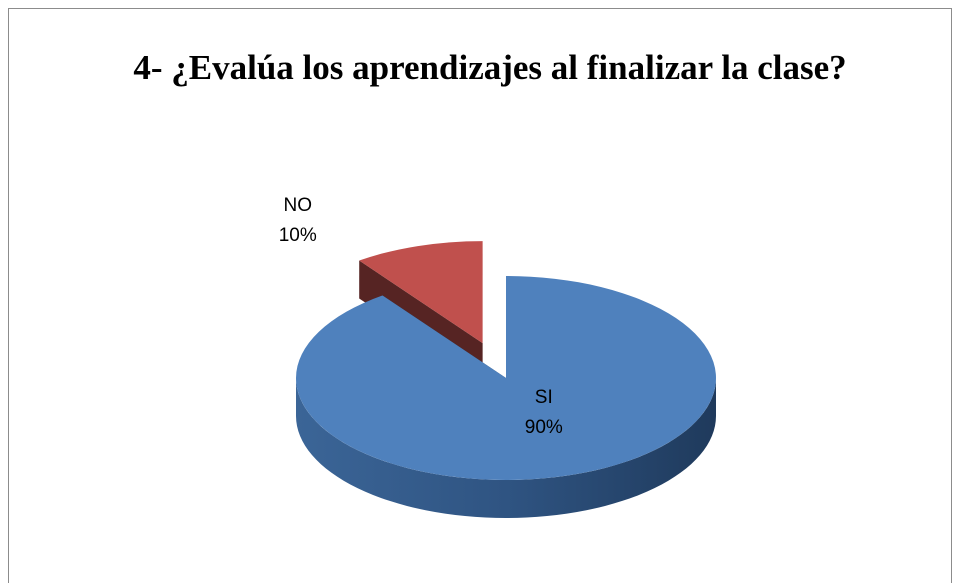 The image size is (959, 583). I want to click on slice-side, so click(506, 448).